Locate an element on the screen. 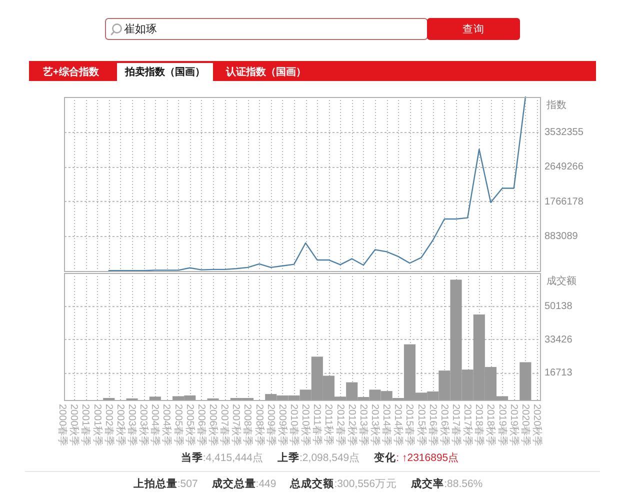  y-tick-label: 50138 is located at coordinates (558, 306).